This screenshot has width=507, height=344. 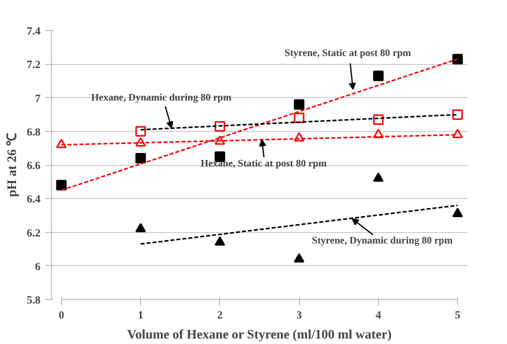 I want to click on y-tick-label: 6, so click(x=38, y=266).